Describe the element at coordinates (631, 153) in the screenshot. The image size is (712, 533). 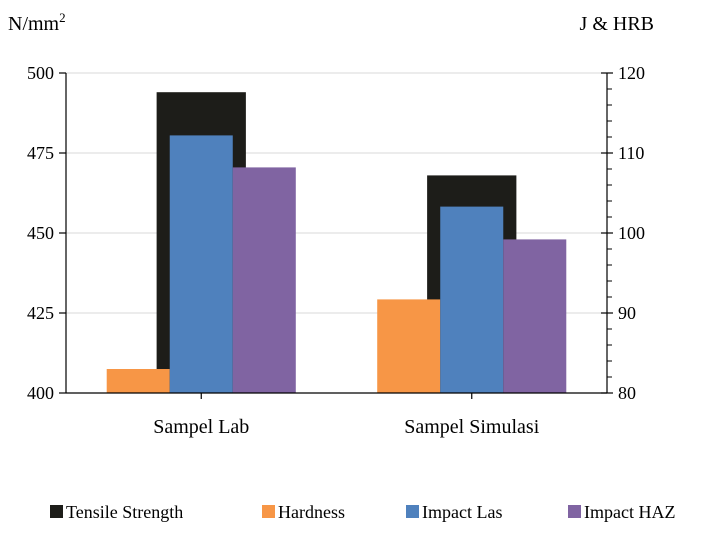
I see `right-tick-label: 110` at that location.